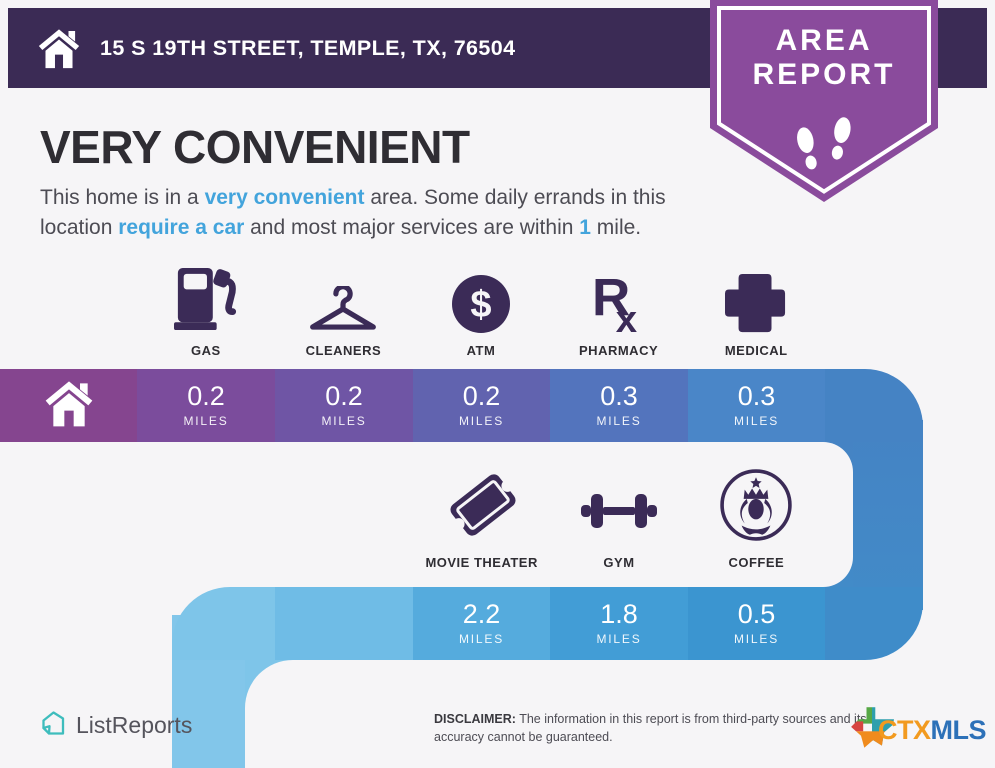 This screenshot has width=995, height=768. I want to click on texas-shape-icon, so click(872, 730).